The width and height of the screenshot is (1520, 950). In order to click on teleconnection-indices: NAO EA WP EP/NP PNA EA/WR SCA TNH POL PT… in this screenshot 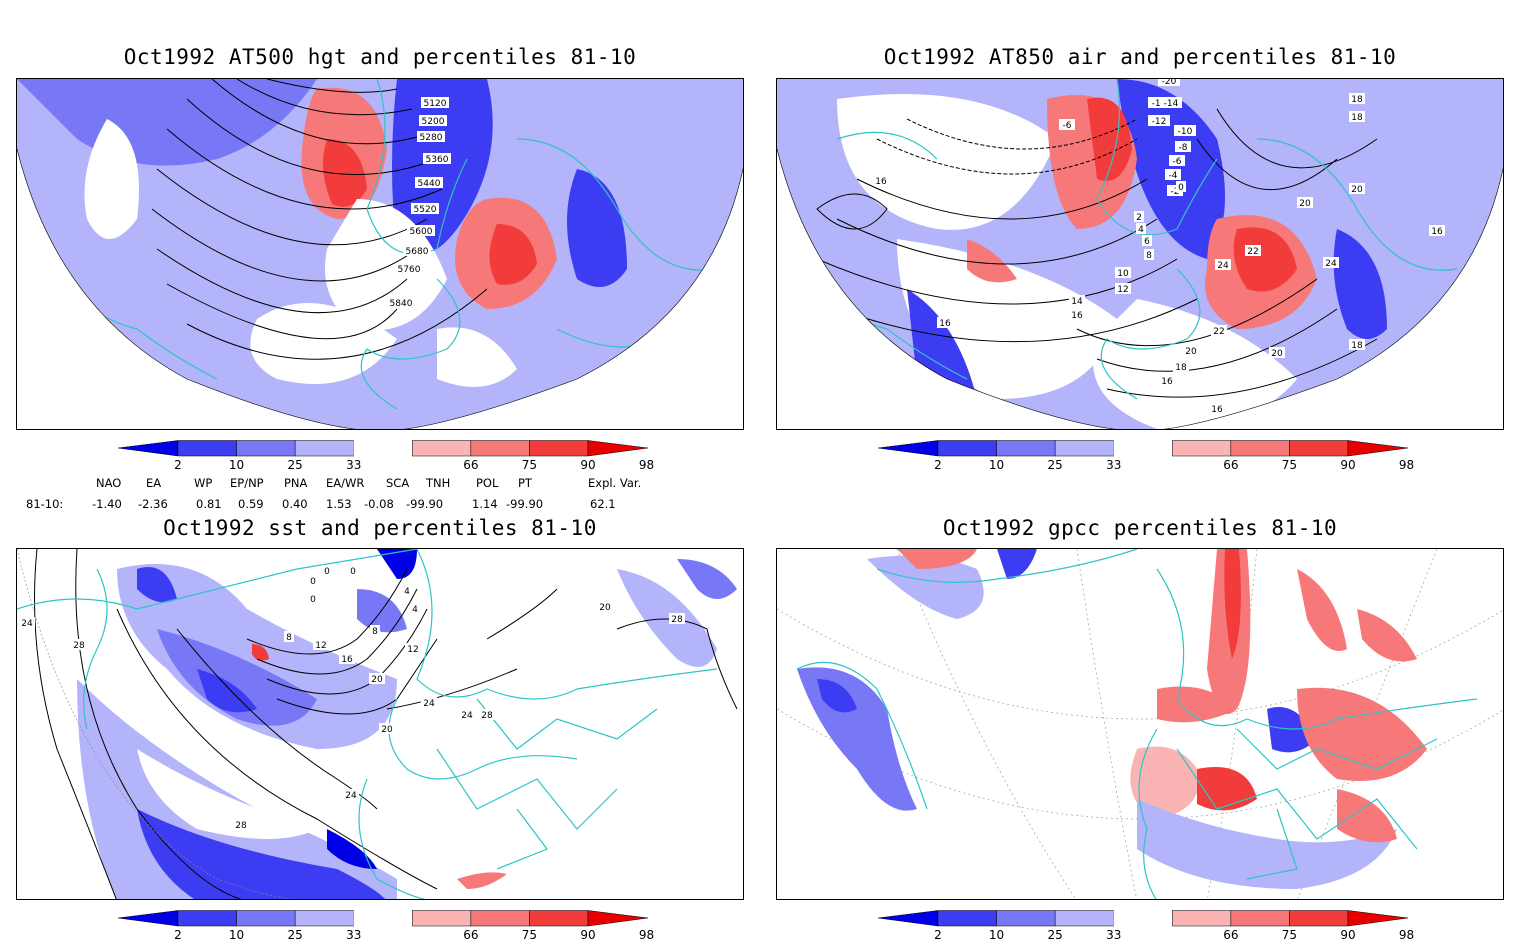, I will do `click(370, 494)`.